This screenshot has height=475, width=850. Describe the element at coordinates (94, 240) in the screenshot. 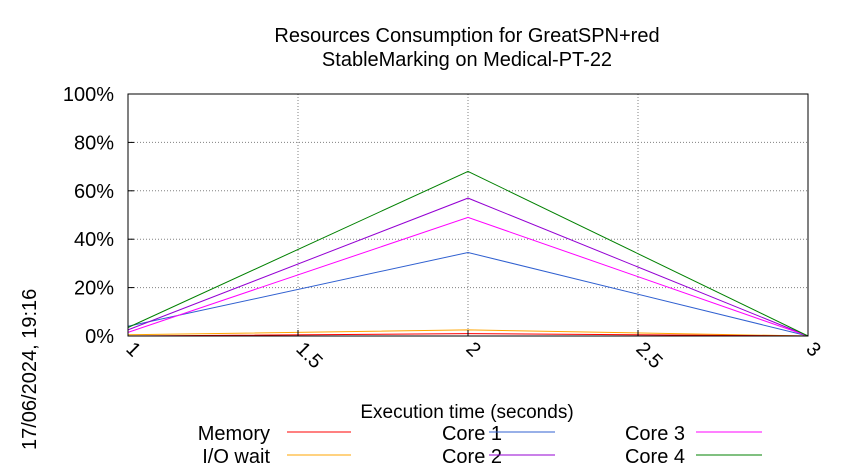

I see `y-tick-label: 40%` at that location.